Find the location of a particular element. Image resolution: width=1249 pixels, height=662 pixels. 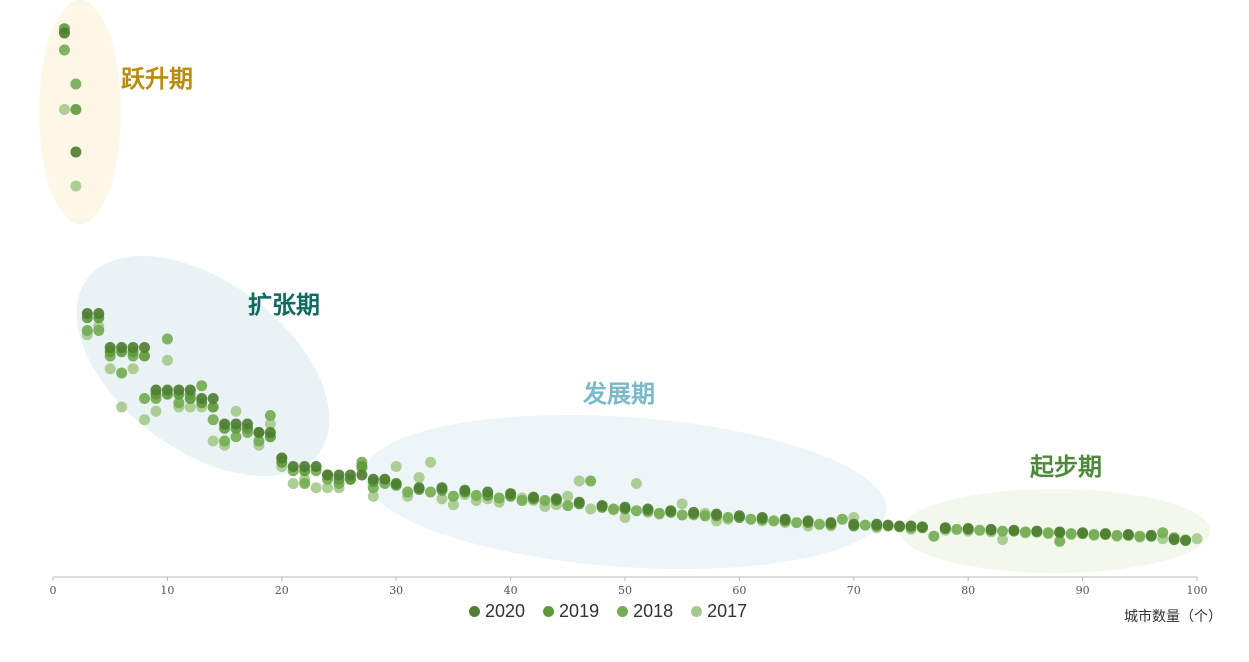

legend-item-2017: 2017 is located at coordinates (719, 611).